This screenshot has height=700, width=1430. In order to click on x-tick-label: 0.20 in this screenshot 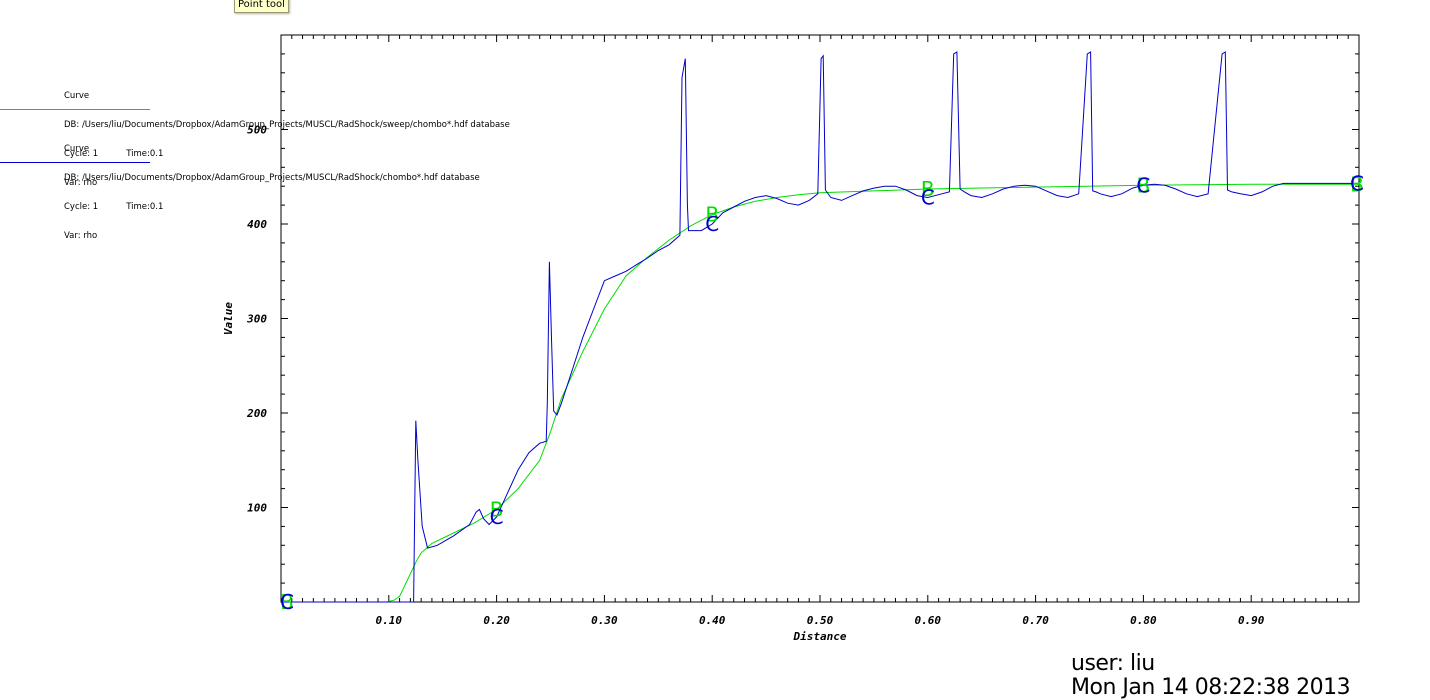, I will do `click(496, 620)`.